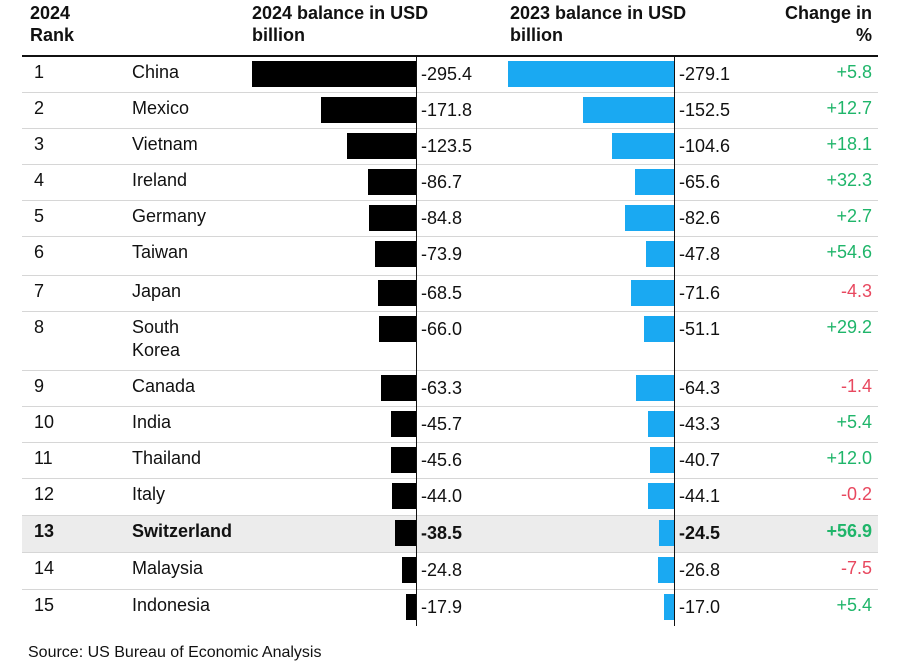 The image size is (900, 666). Describe the element at coordinates (854, 72) in the screenshot. I see `change-cell: +5.8` at that location.